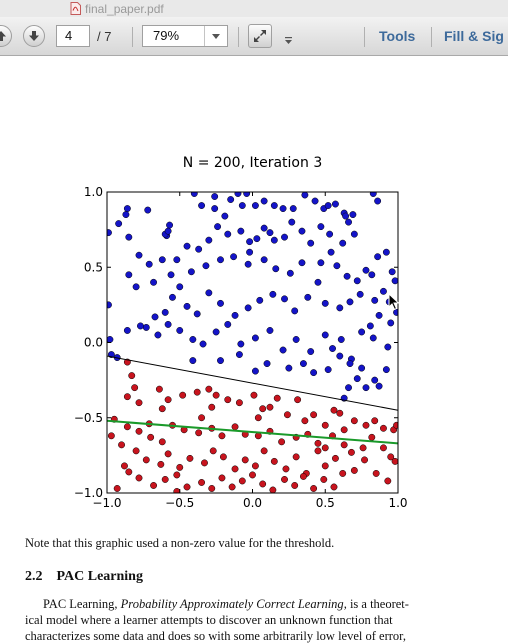 The height and width of the screenshot is (644, 508). What do you see at coordinates (215, 36) in the screenshot?
I see `chevron-down-icon` at bounding box center [215, 36].